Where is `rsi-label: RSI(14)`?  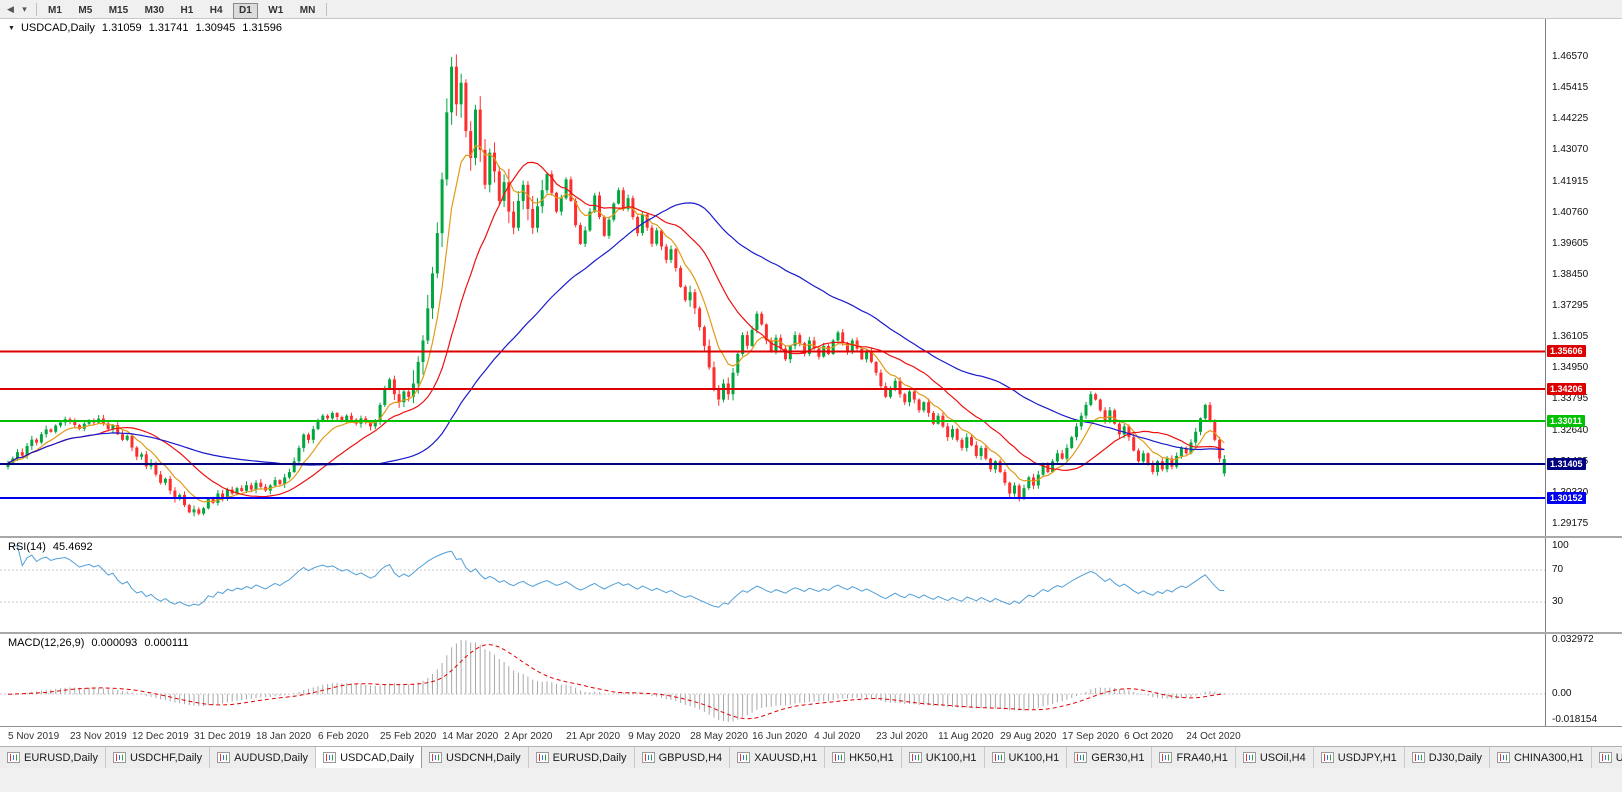 rsi-label: RSI(14) is located at coordinates (27, 547).